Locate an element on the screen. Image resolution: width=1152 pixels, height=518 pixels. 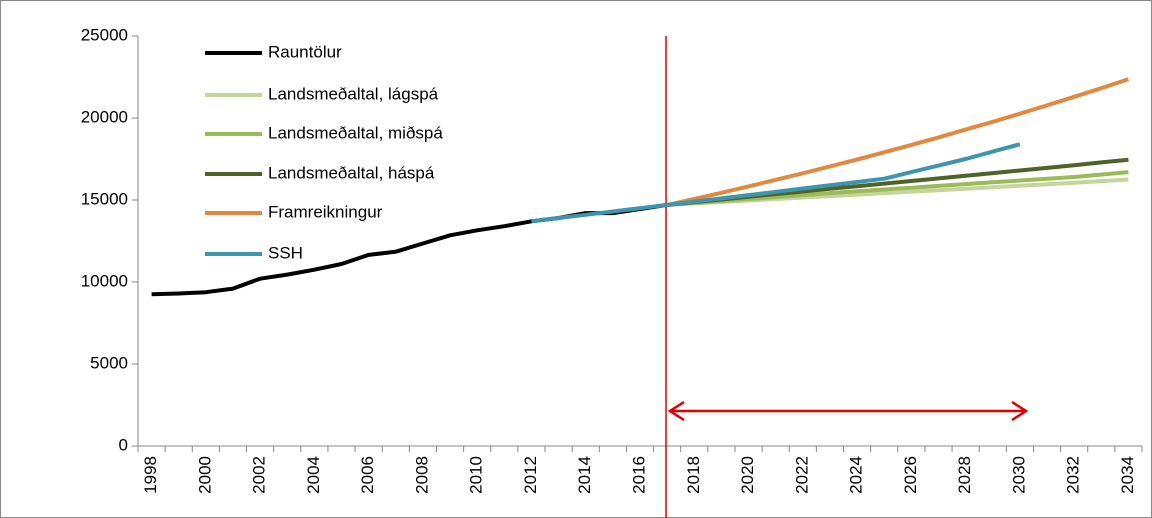
x-tick-label: 2028 is located at coordinates (964, 475).